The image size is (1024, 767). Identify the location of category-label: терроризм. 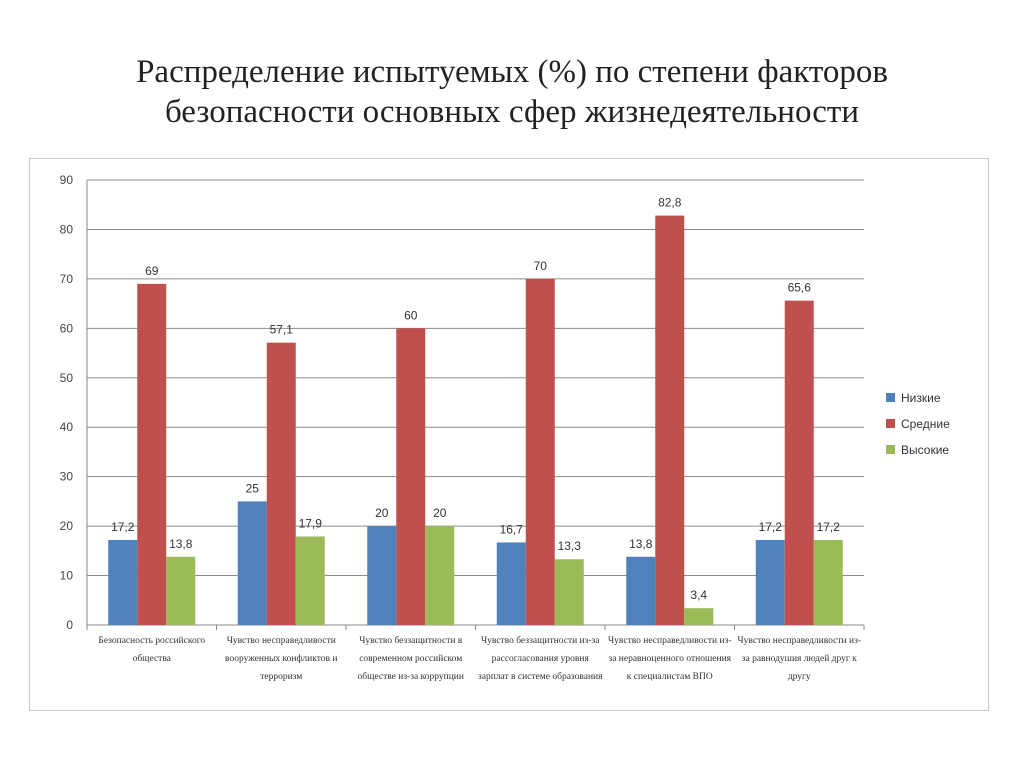
(281, 677).